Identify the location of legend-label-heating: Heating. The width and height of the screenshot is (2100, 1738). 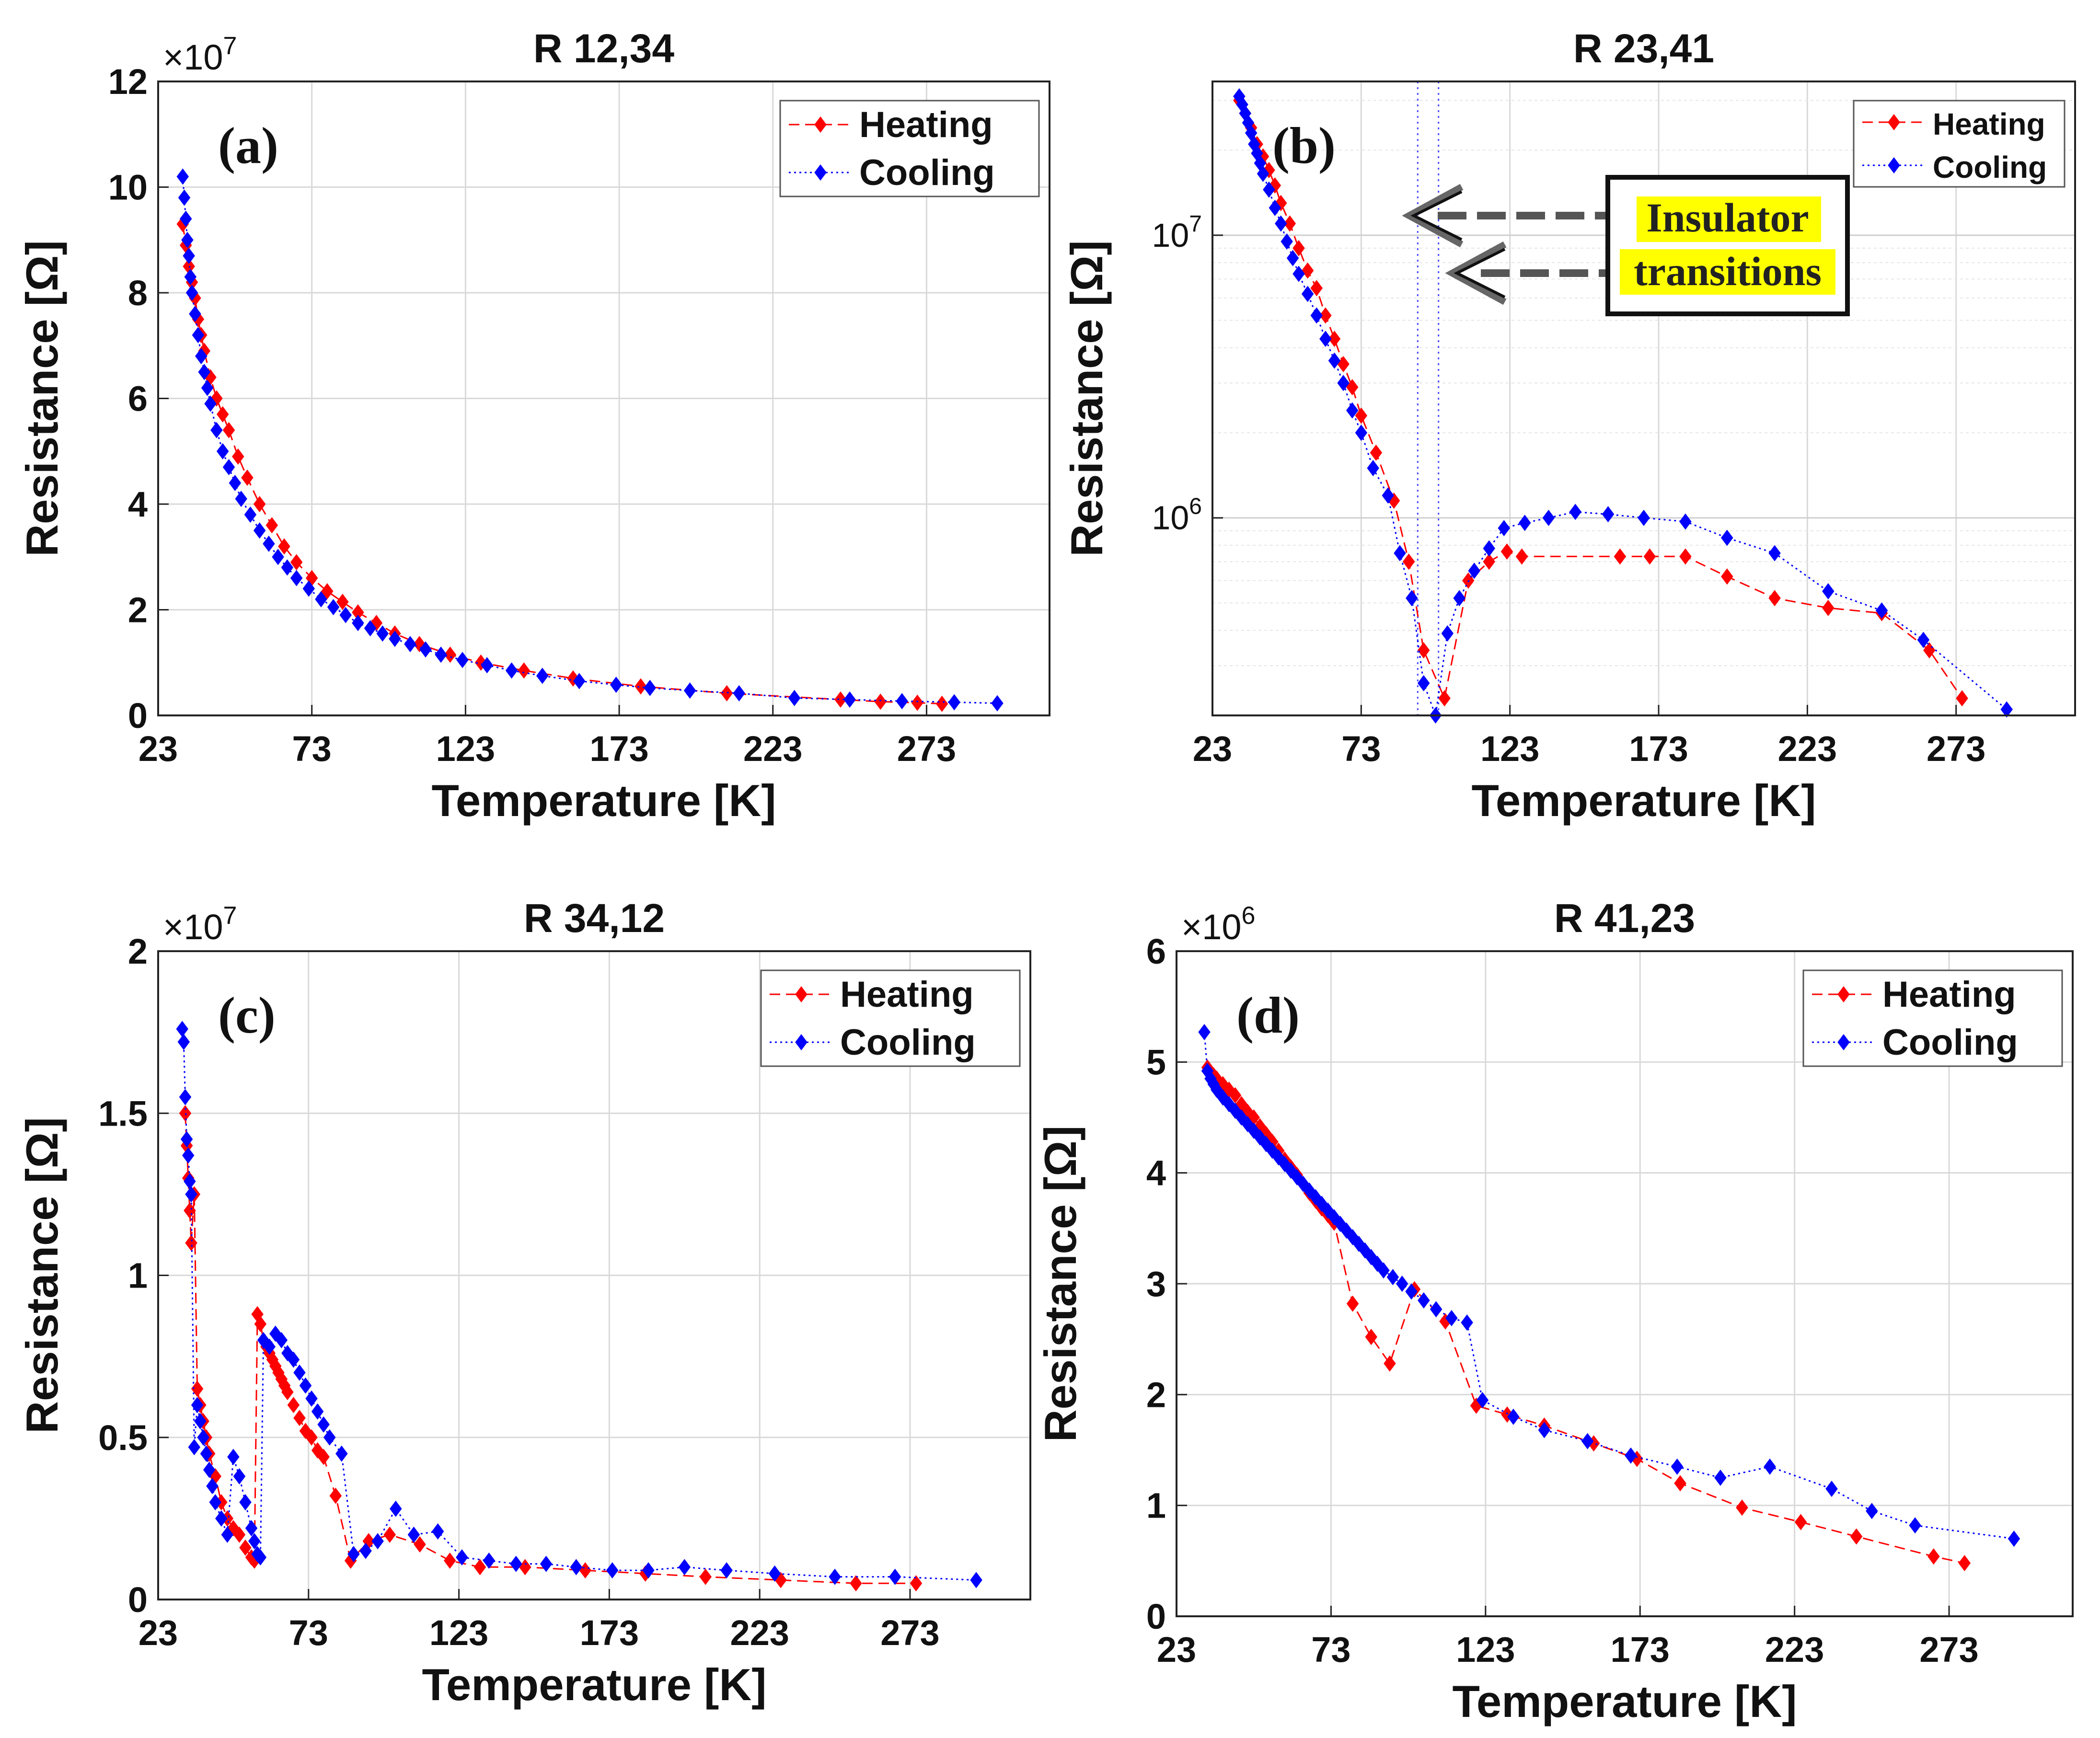
(907, 995).